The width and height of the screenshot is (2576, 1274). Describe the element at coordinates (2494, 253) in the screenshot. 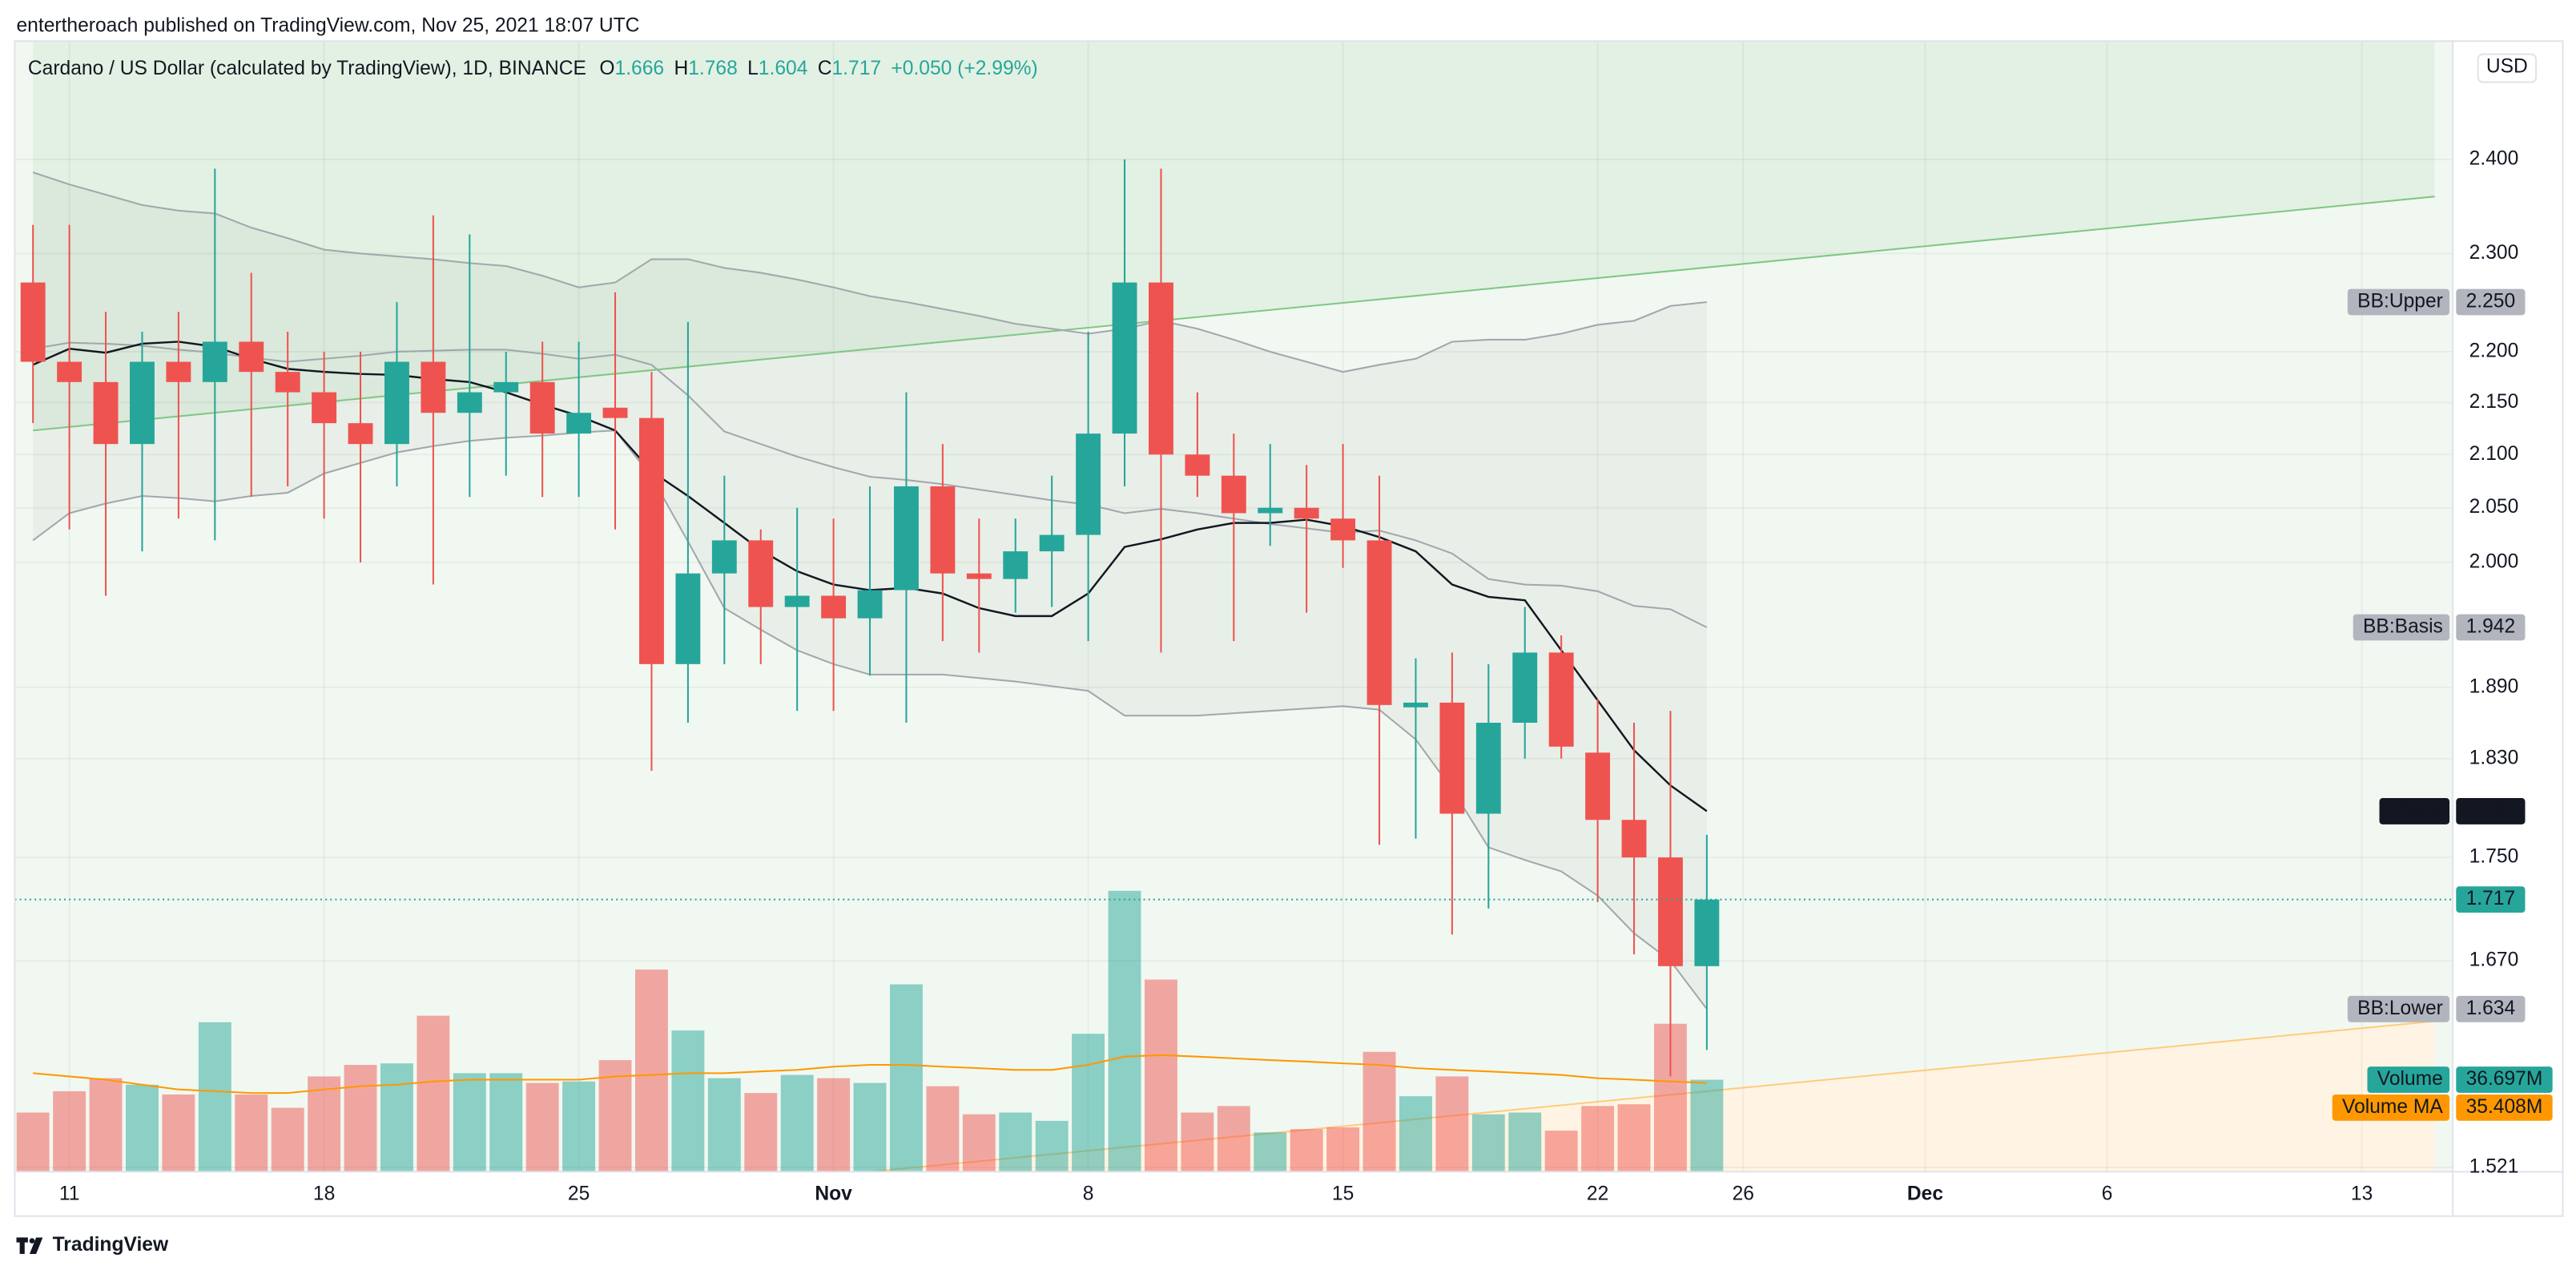

I see `y-tick-label: 2.300` at that location.